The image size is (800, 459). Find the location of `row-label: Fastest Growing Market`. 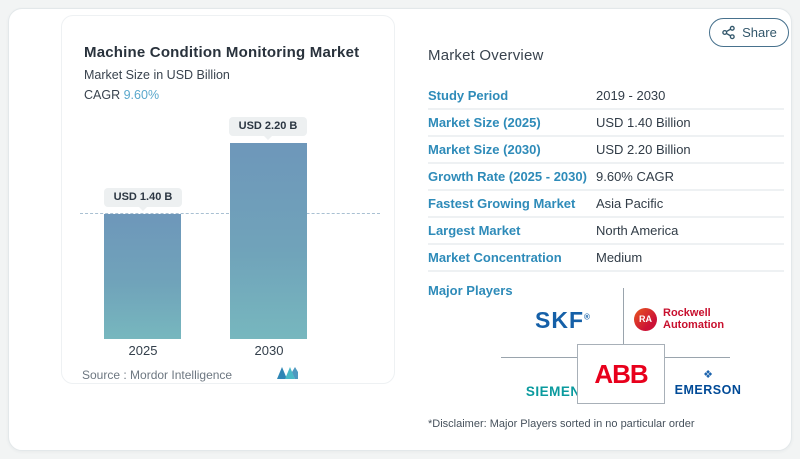

row-label: Fastest Growing Market is located at coordinates (502, 203).